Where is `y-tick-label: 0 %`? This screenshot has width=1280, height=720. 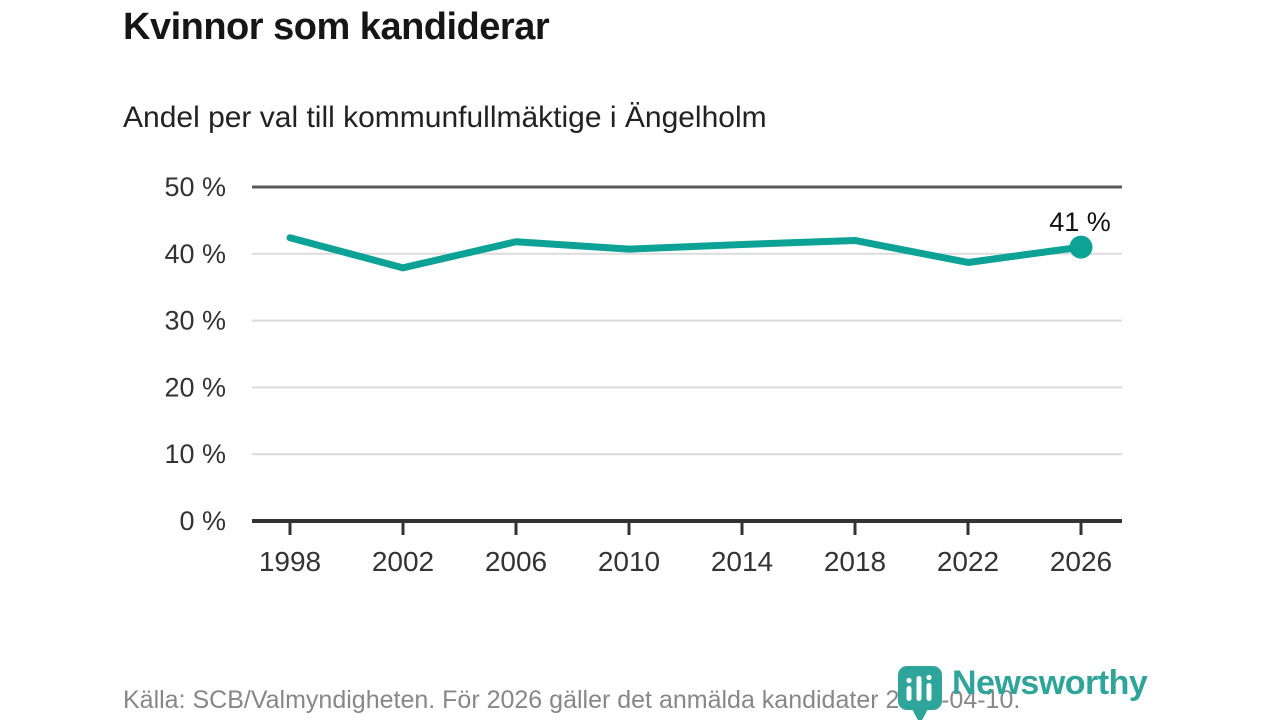 y-tick-label: 0 % is located at coordinates (202, 521).